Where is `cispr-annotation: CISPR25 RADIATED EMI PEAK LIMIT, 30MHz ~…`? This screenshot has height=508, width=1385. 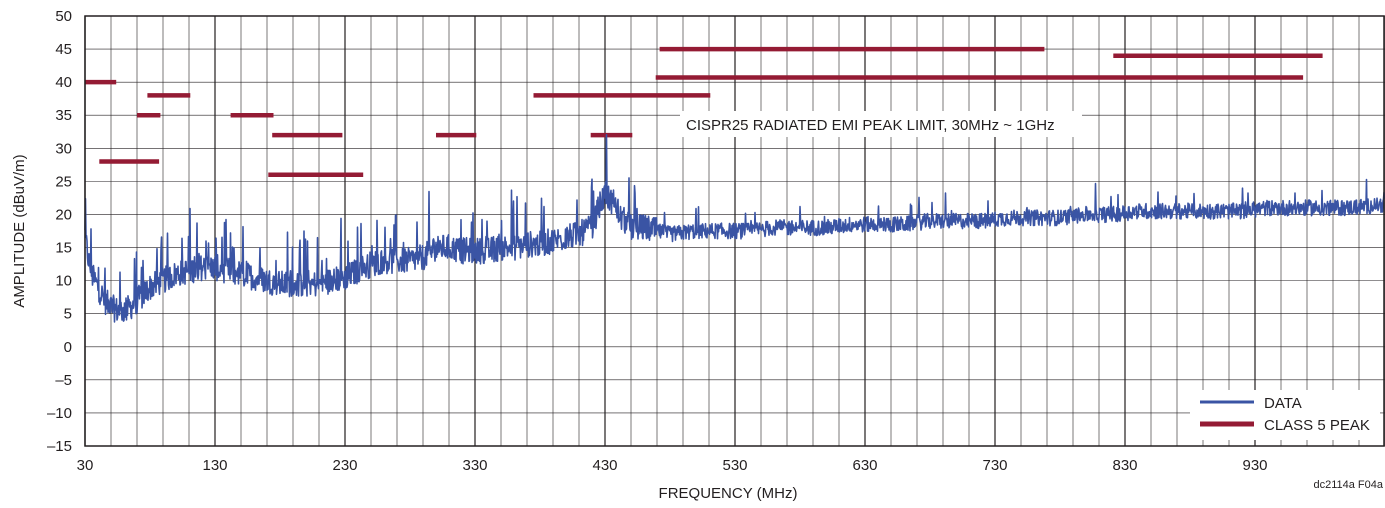
cispr-annotation: CISPR25 RADIATED EMI PEAK LIMIT, 30MHz ~… is located at coordinates (870, 125).